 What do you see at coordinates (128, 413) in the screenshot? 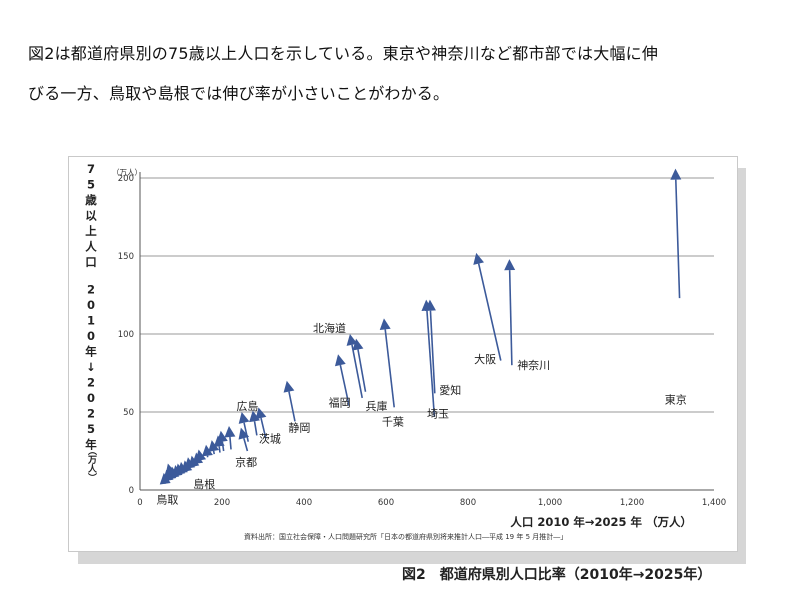
I see `y-tick-label: 50` at bounding box center [128, 413].